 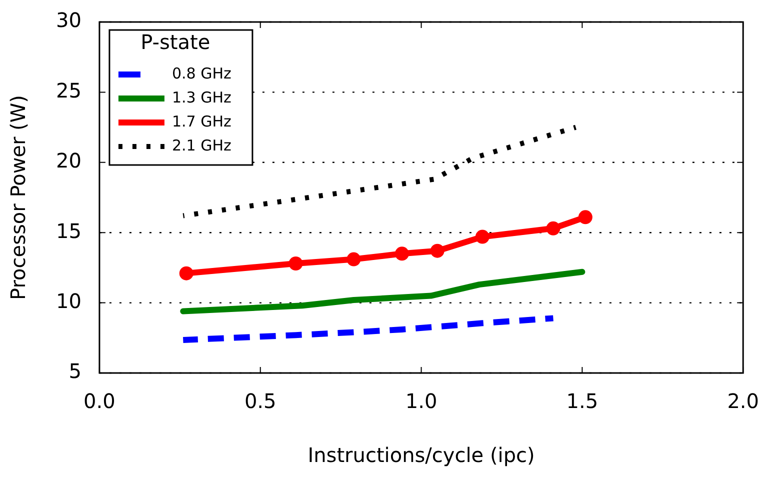 What do you see at coordinates (18, 197) in the screenshot?
I see `y-axis-title: Processor Power (W)` at bounding box center [18, 197].